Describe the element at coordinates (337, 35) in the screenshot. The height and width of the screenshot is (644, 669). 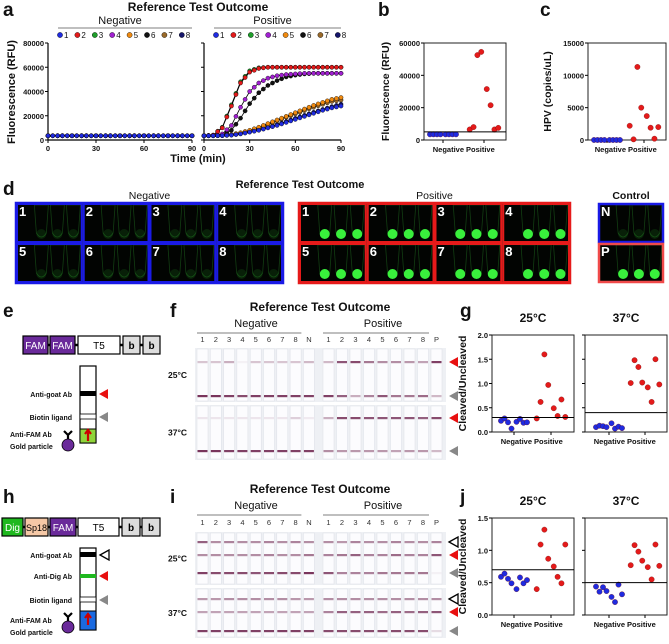
I see `legend-marker` at that location.